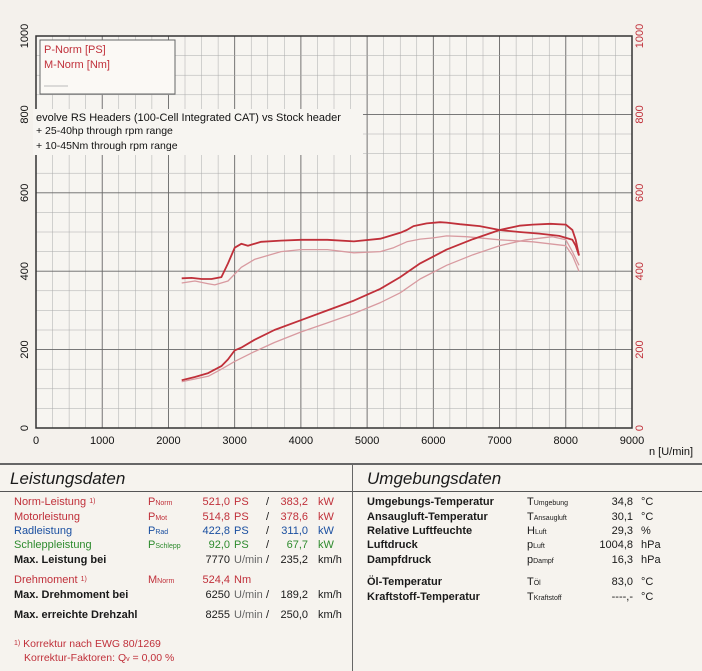  I want to click on x-tick-label: 8000, so click(566, 441).